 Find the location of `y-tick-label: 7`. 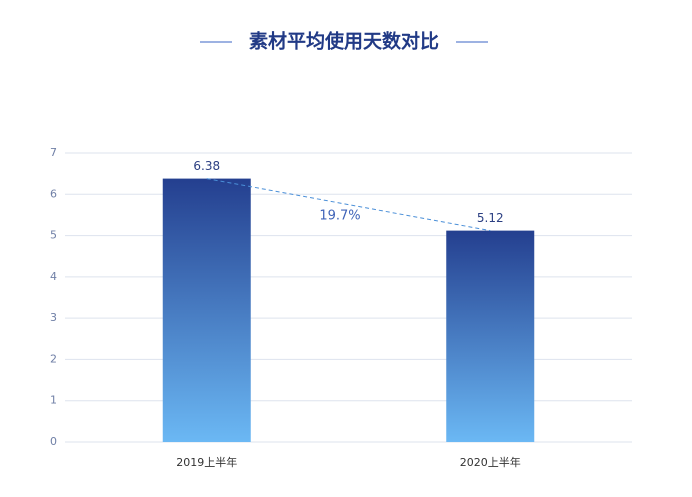

y-tick-label: 7 is located at coordinates (53, 152).